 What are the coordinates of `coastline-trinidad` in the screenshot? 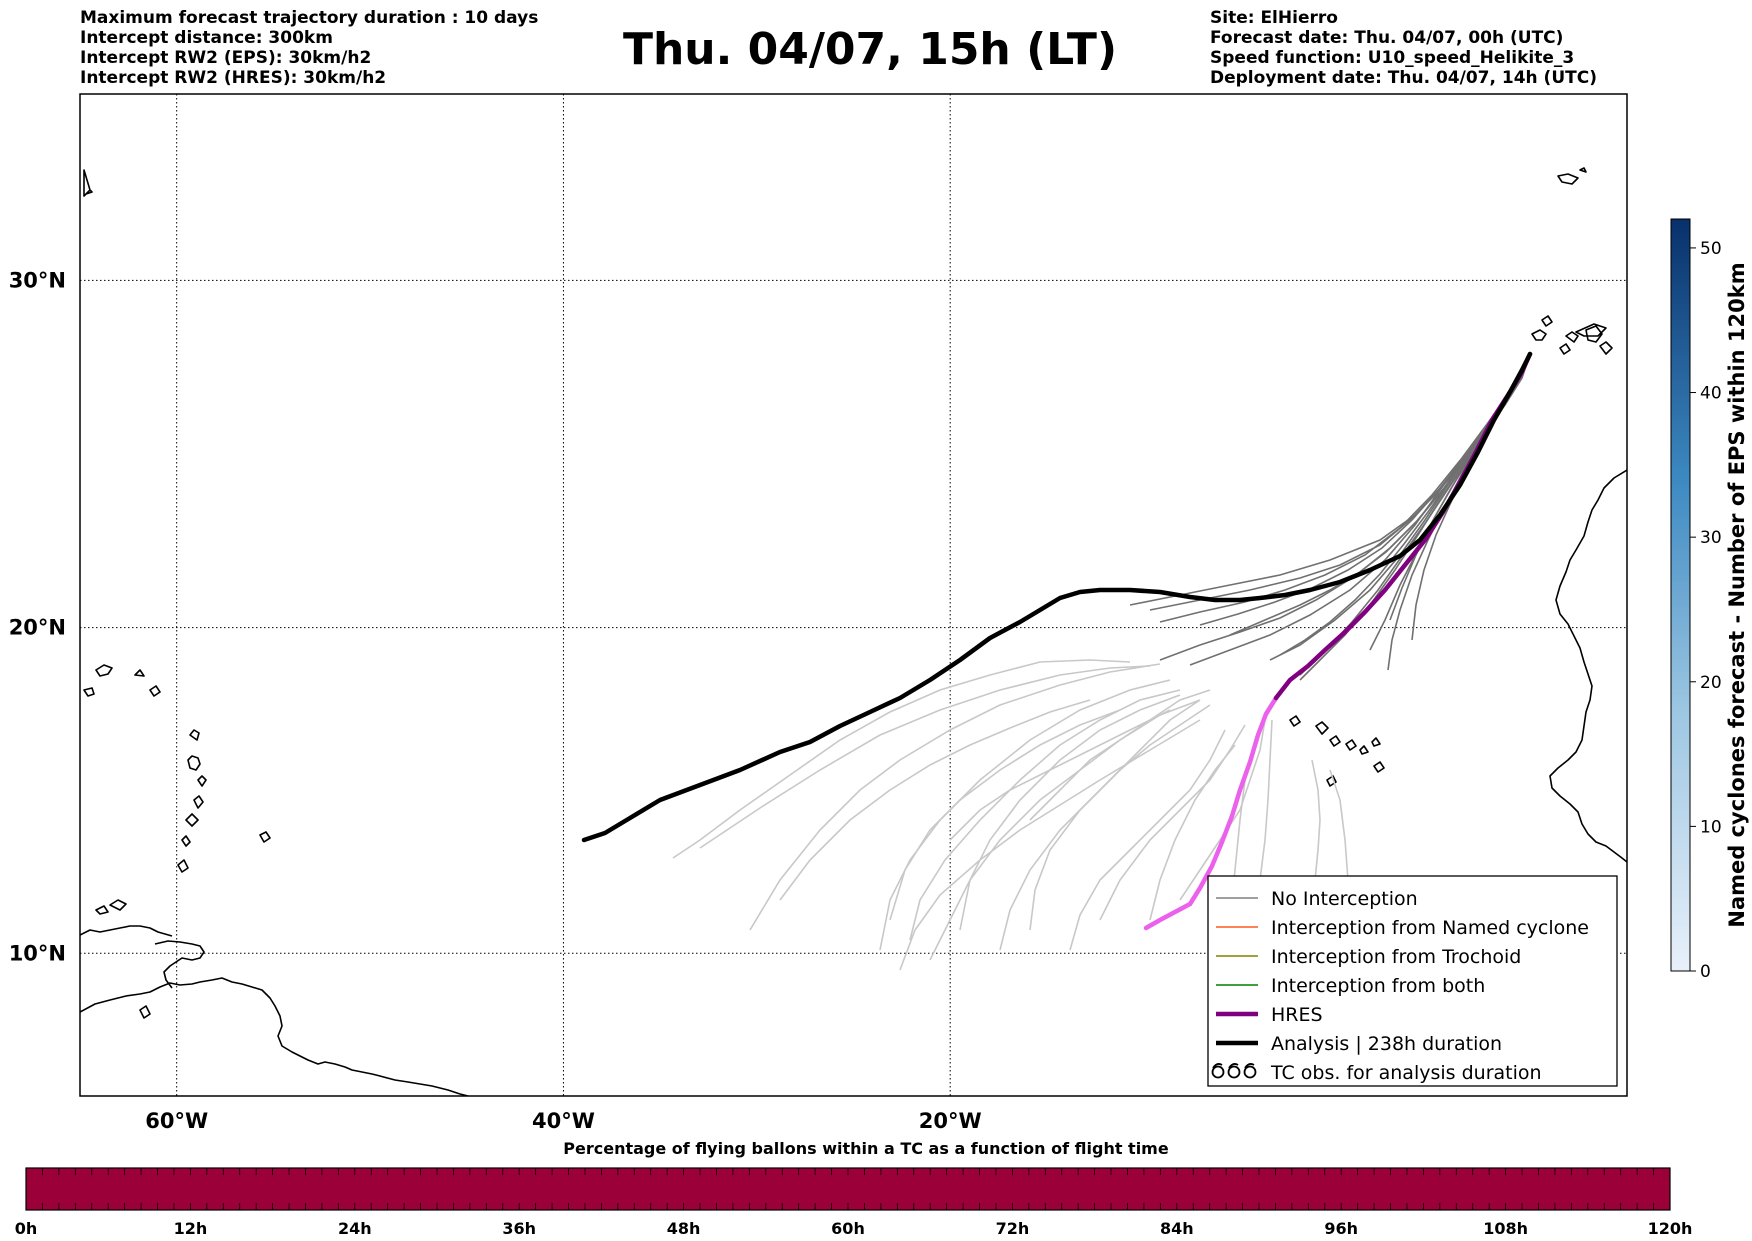 It's located at (179, 964).